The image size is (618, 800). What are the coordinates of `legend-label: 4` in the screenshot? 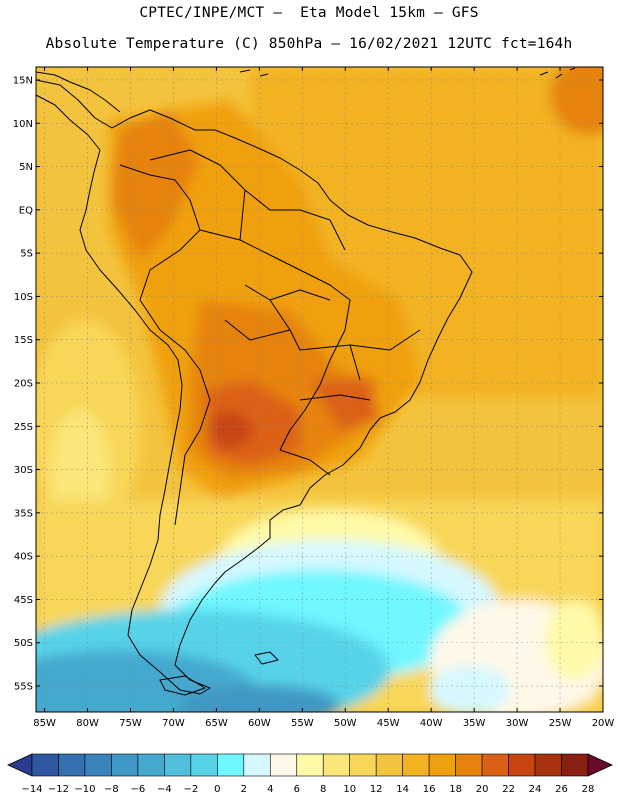 It's located at (270, 789).